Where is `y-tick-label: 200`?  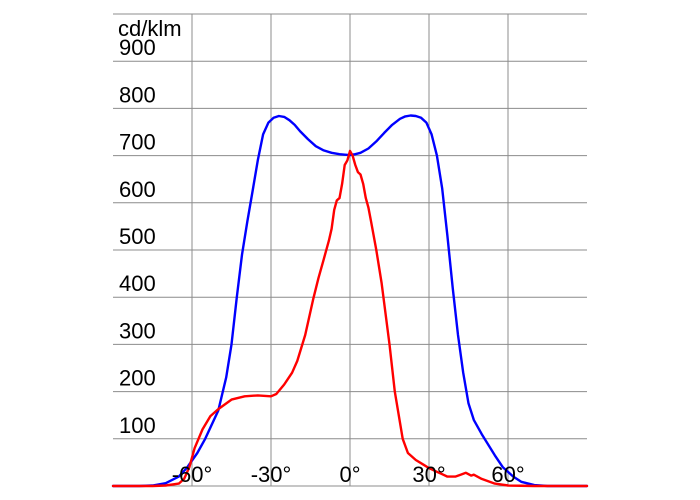
y-tick-label: 200 is located at coordinates (137, 378).